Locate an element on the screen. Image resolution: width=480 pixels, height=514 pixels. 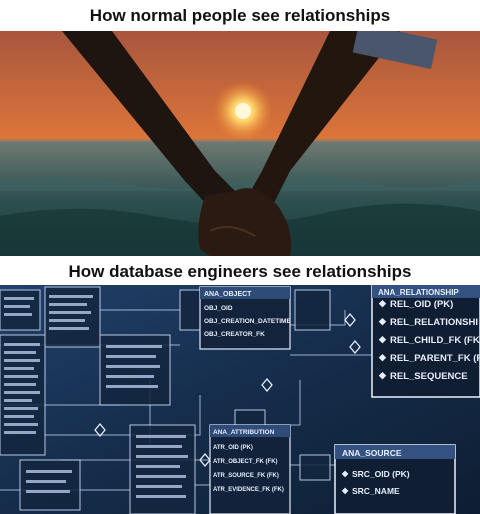
top-caption: How normal people see relationships is located at coordinates (240, 15).